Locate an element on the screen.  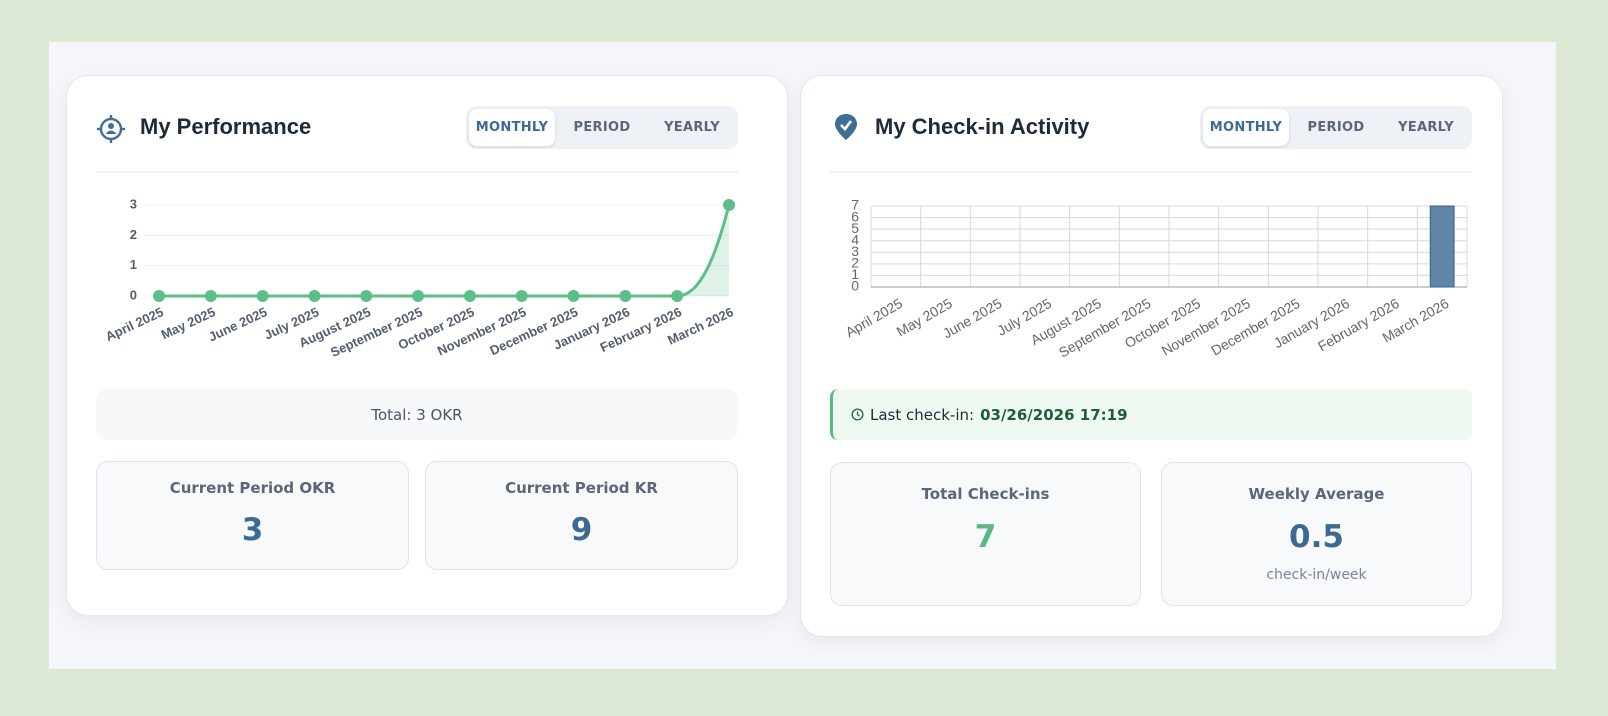
stat-label: Current Period KR is located at coordinates (581, 488).